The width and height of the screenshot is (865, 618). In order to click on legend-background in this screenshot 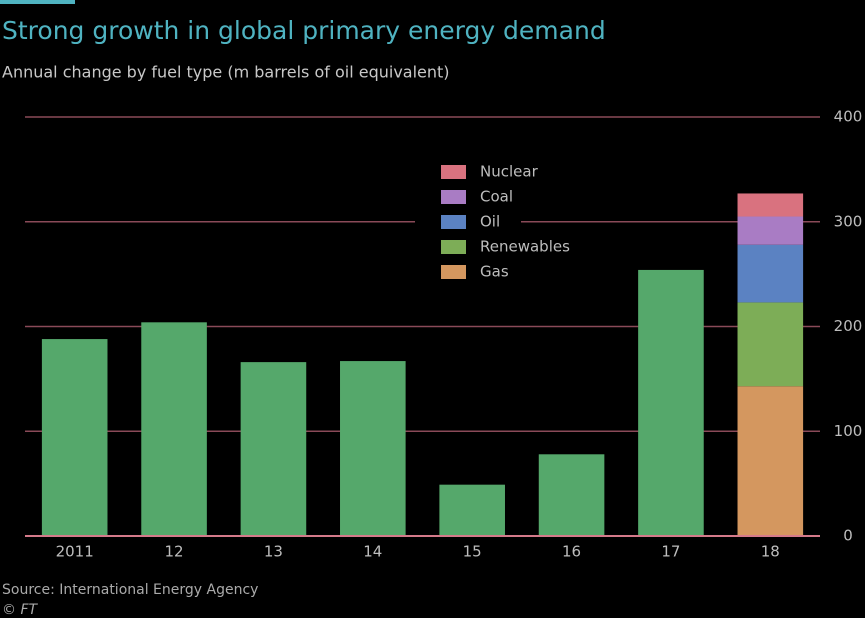, I will do `click(468, 222)`.